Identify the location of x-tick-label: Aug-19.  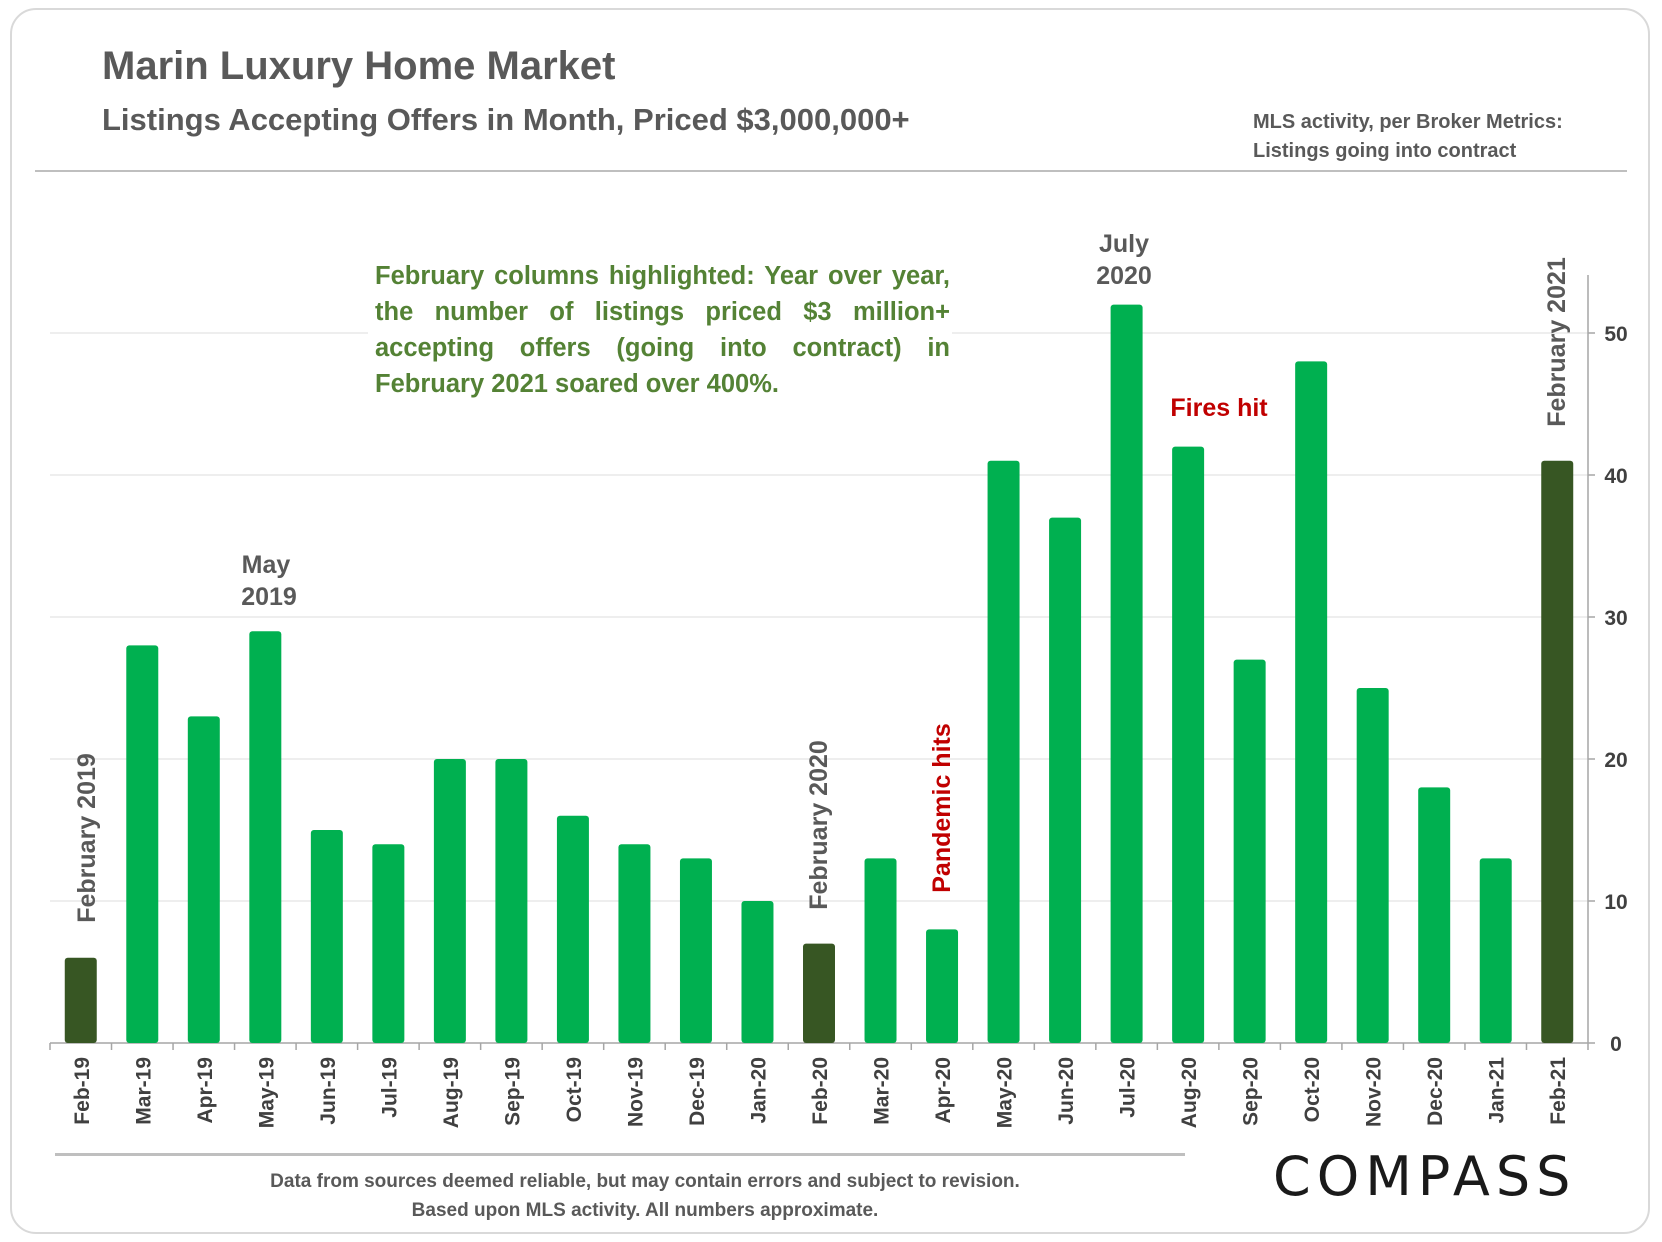
(451, 1092).